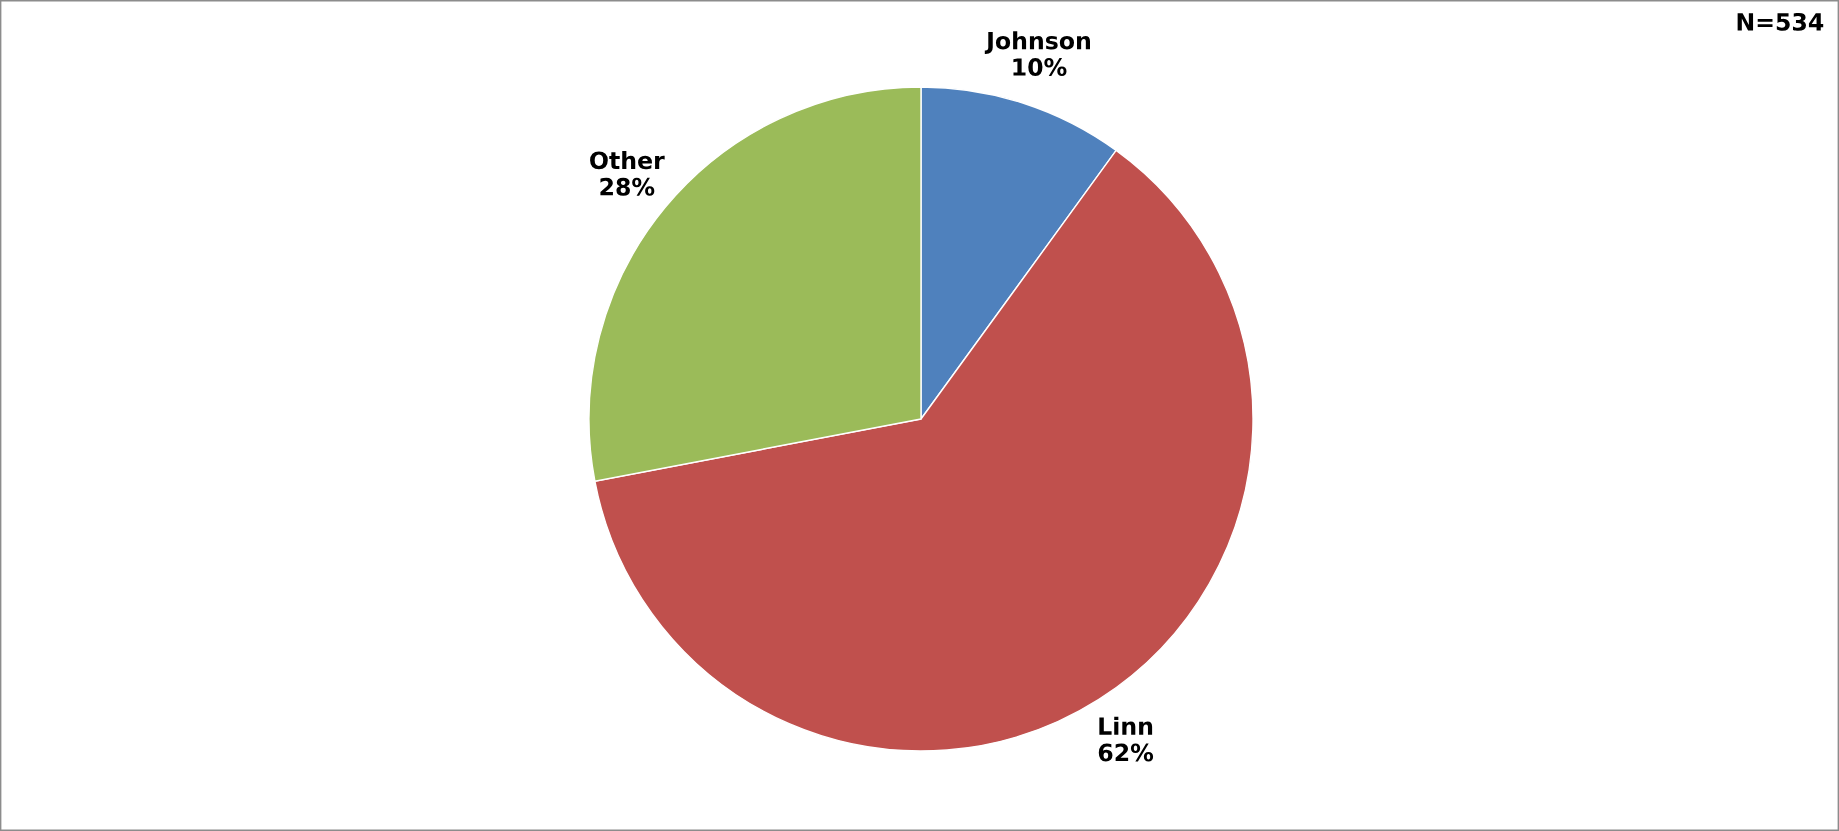 This screenshot has width=1839, height=831. What do you see at coordinates (1040, 67) in the screenshot?
I see `data-label: 10%` at bounding box center [1040, 67].